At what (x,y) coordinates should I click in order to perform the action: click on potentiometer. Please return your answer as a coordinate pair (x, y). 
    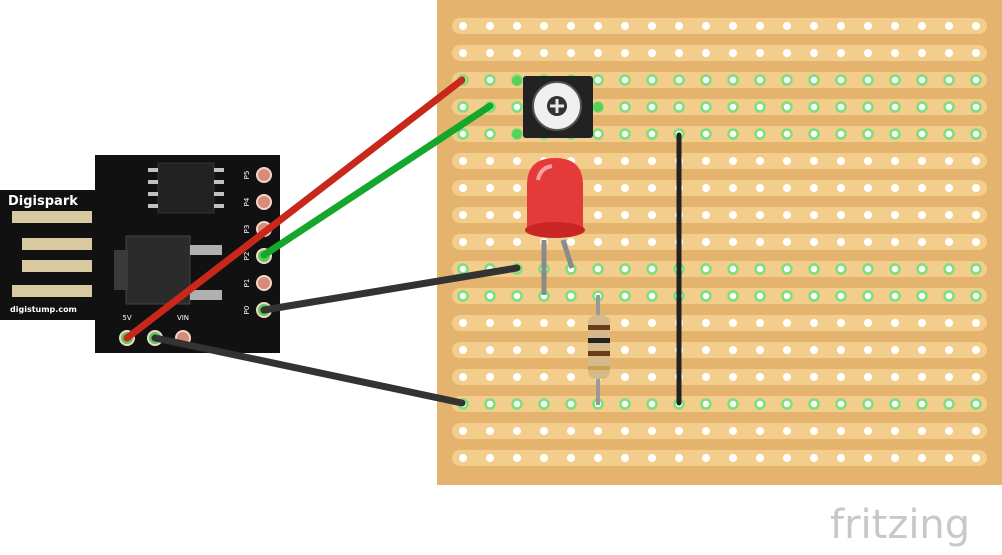
    Looking at the image, I should click on (557, 107).